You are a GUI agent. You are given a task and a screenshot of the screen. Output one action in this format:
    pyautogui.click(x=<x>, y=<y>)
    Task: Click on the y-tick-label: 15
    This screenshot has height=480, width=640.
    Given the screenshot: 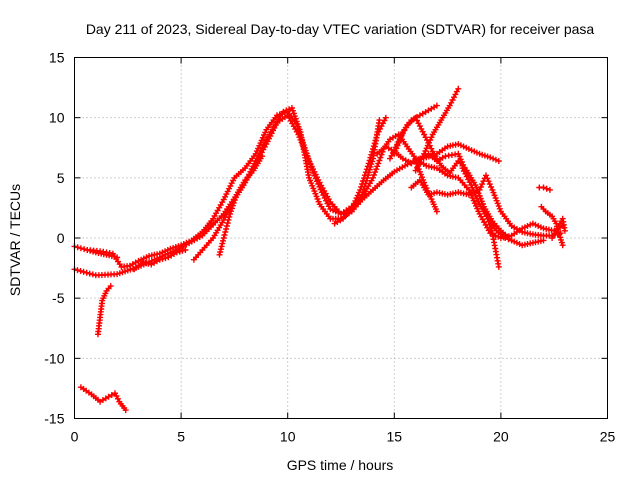 What is the action you would take?
    pyautogui.click(x=57, y=58)
    